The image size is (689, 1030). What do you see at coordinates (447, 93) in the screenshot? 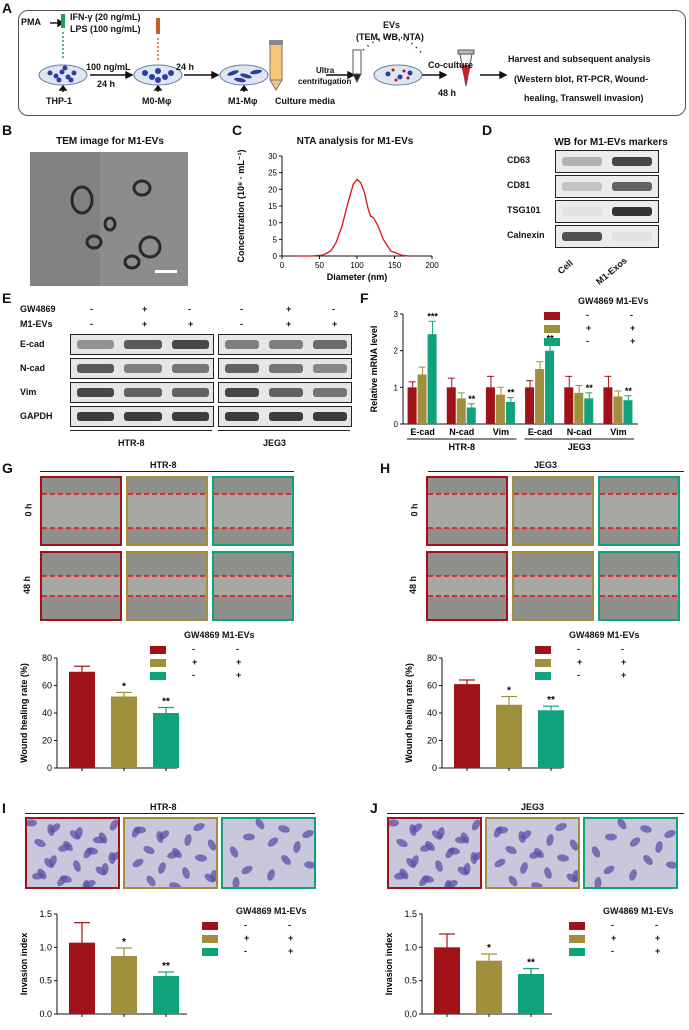
I see `time-48h: 48 h` at bounding box center [447, 93].